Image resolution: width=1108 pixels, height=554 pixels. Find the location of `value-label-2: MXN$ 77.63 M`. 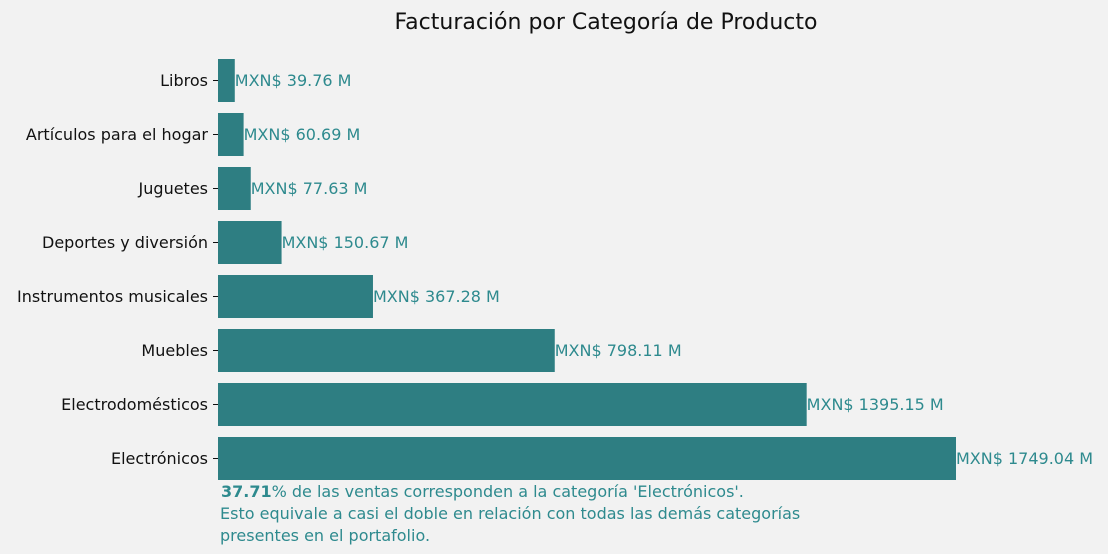

value-label-2: MXN$ 77.63 M is located at coordinates (309, 188).